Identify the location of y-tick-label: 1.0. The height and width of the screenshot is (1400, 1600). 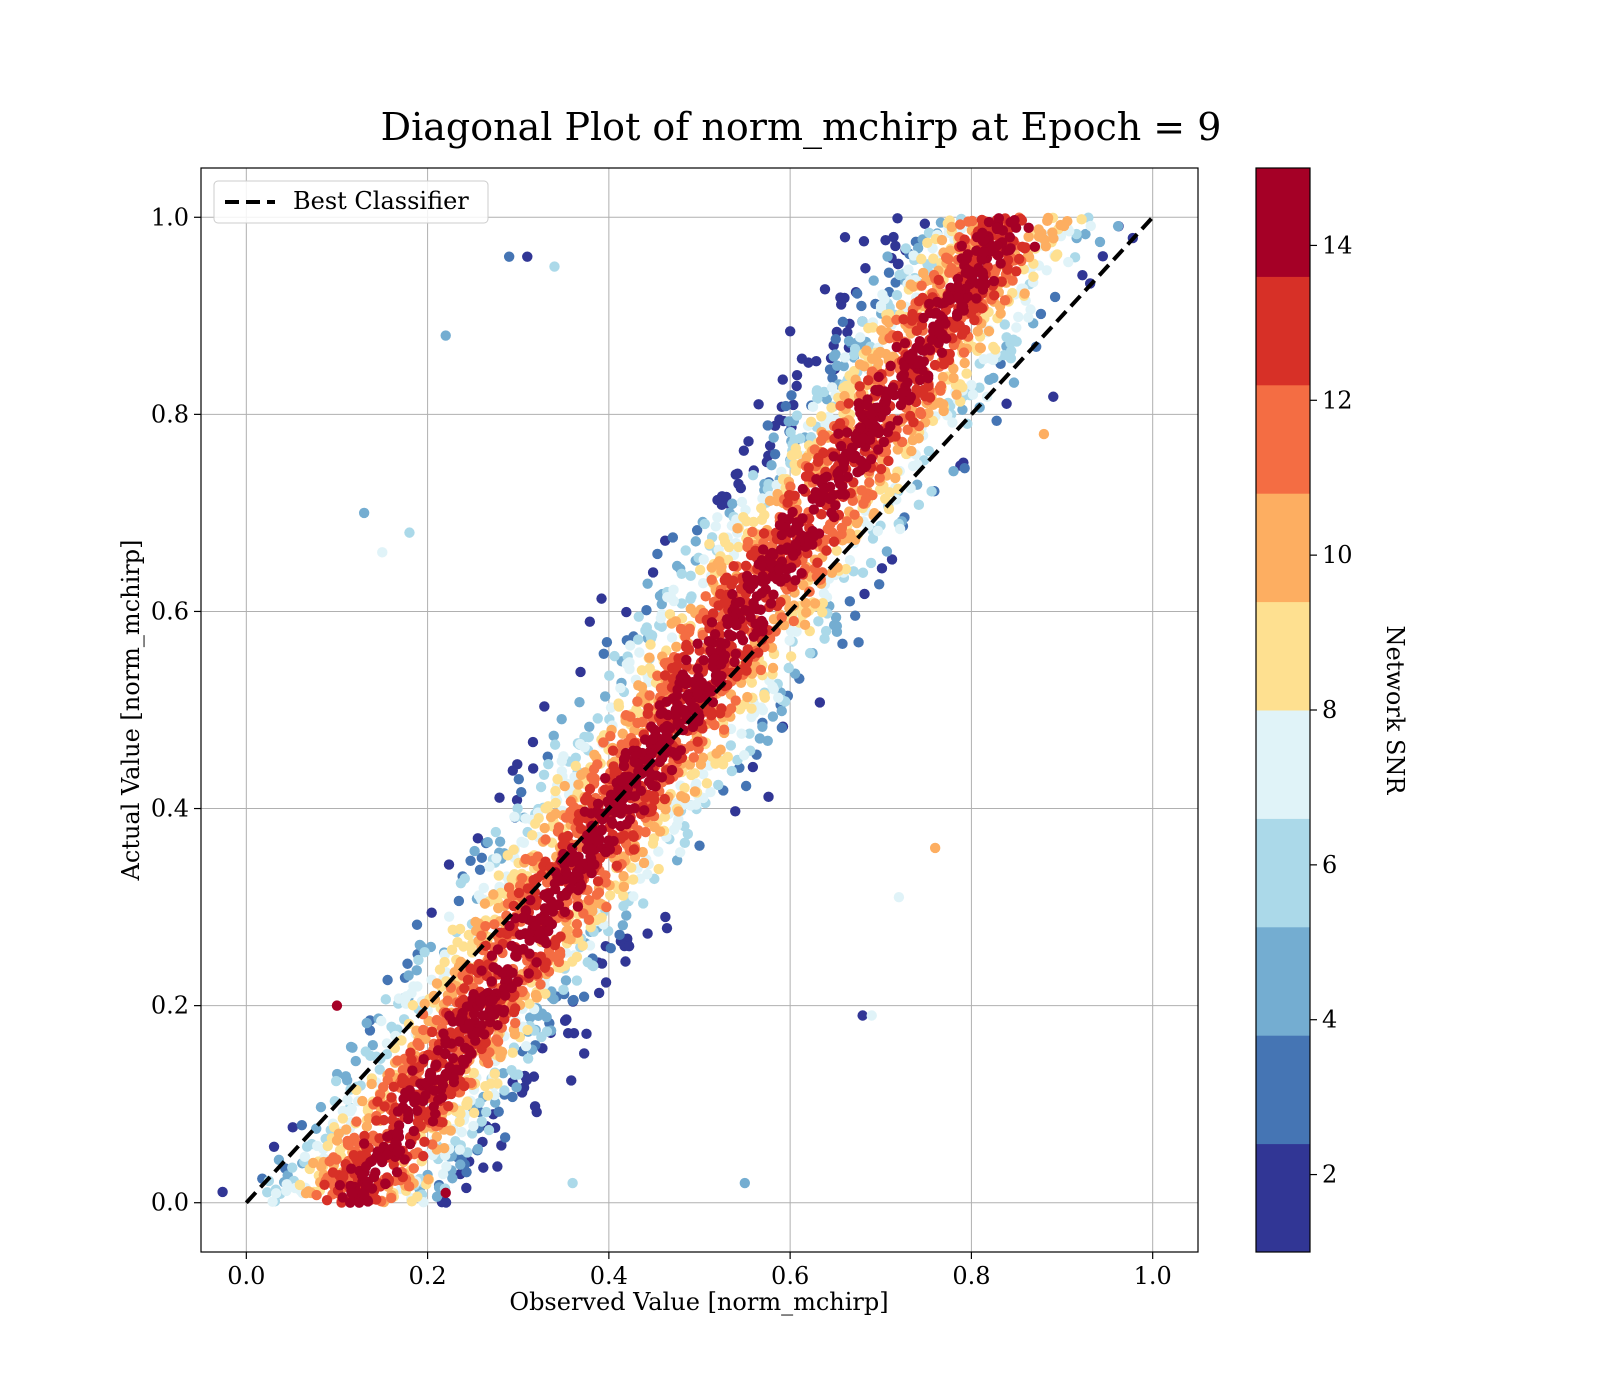
(170, 217).